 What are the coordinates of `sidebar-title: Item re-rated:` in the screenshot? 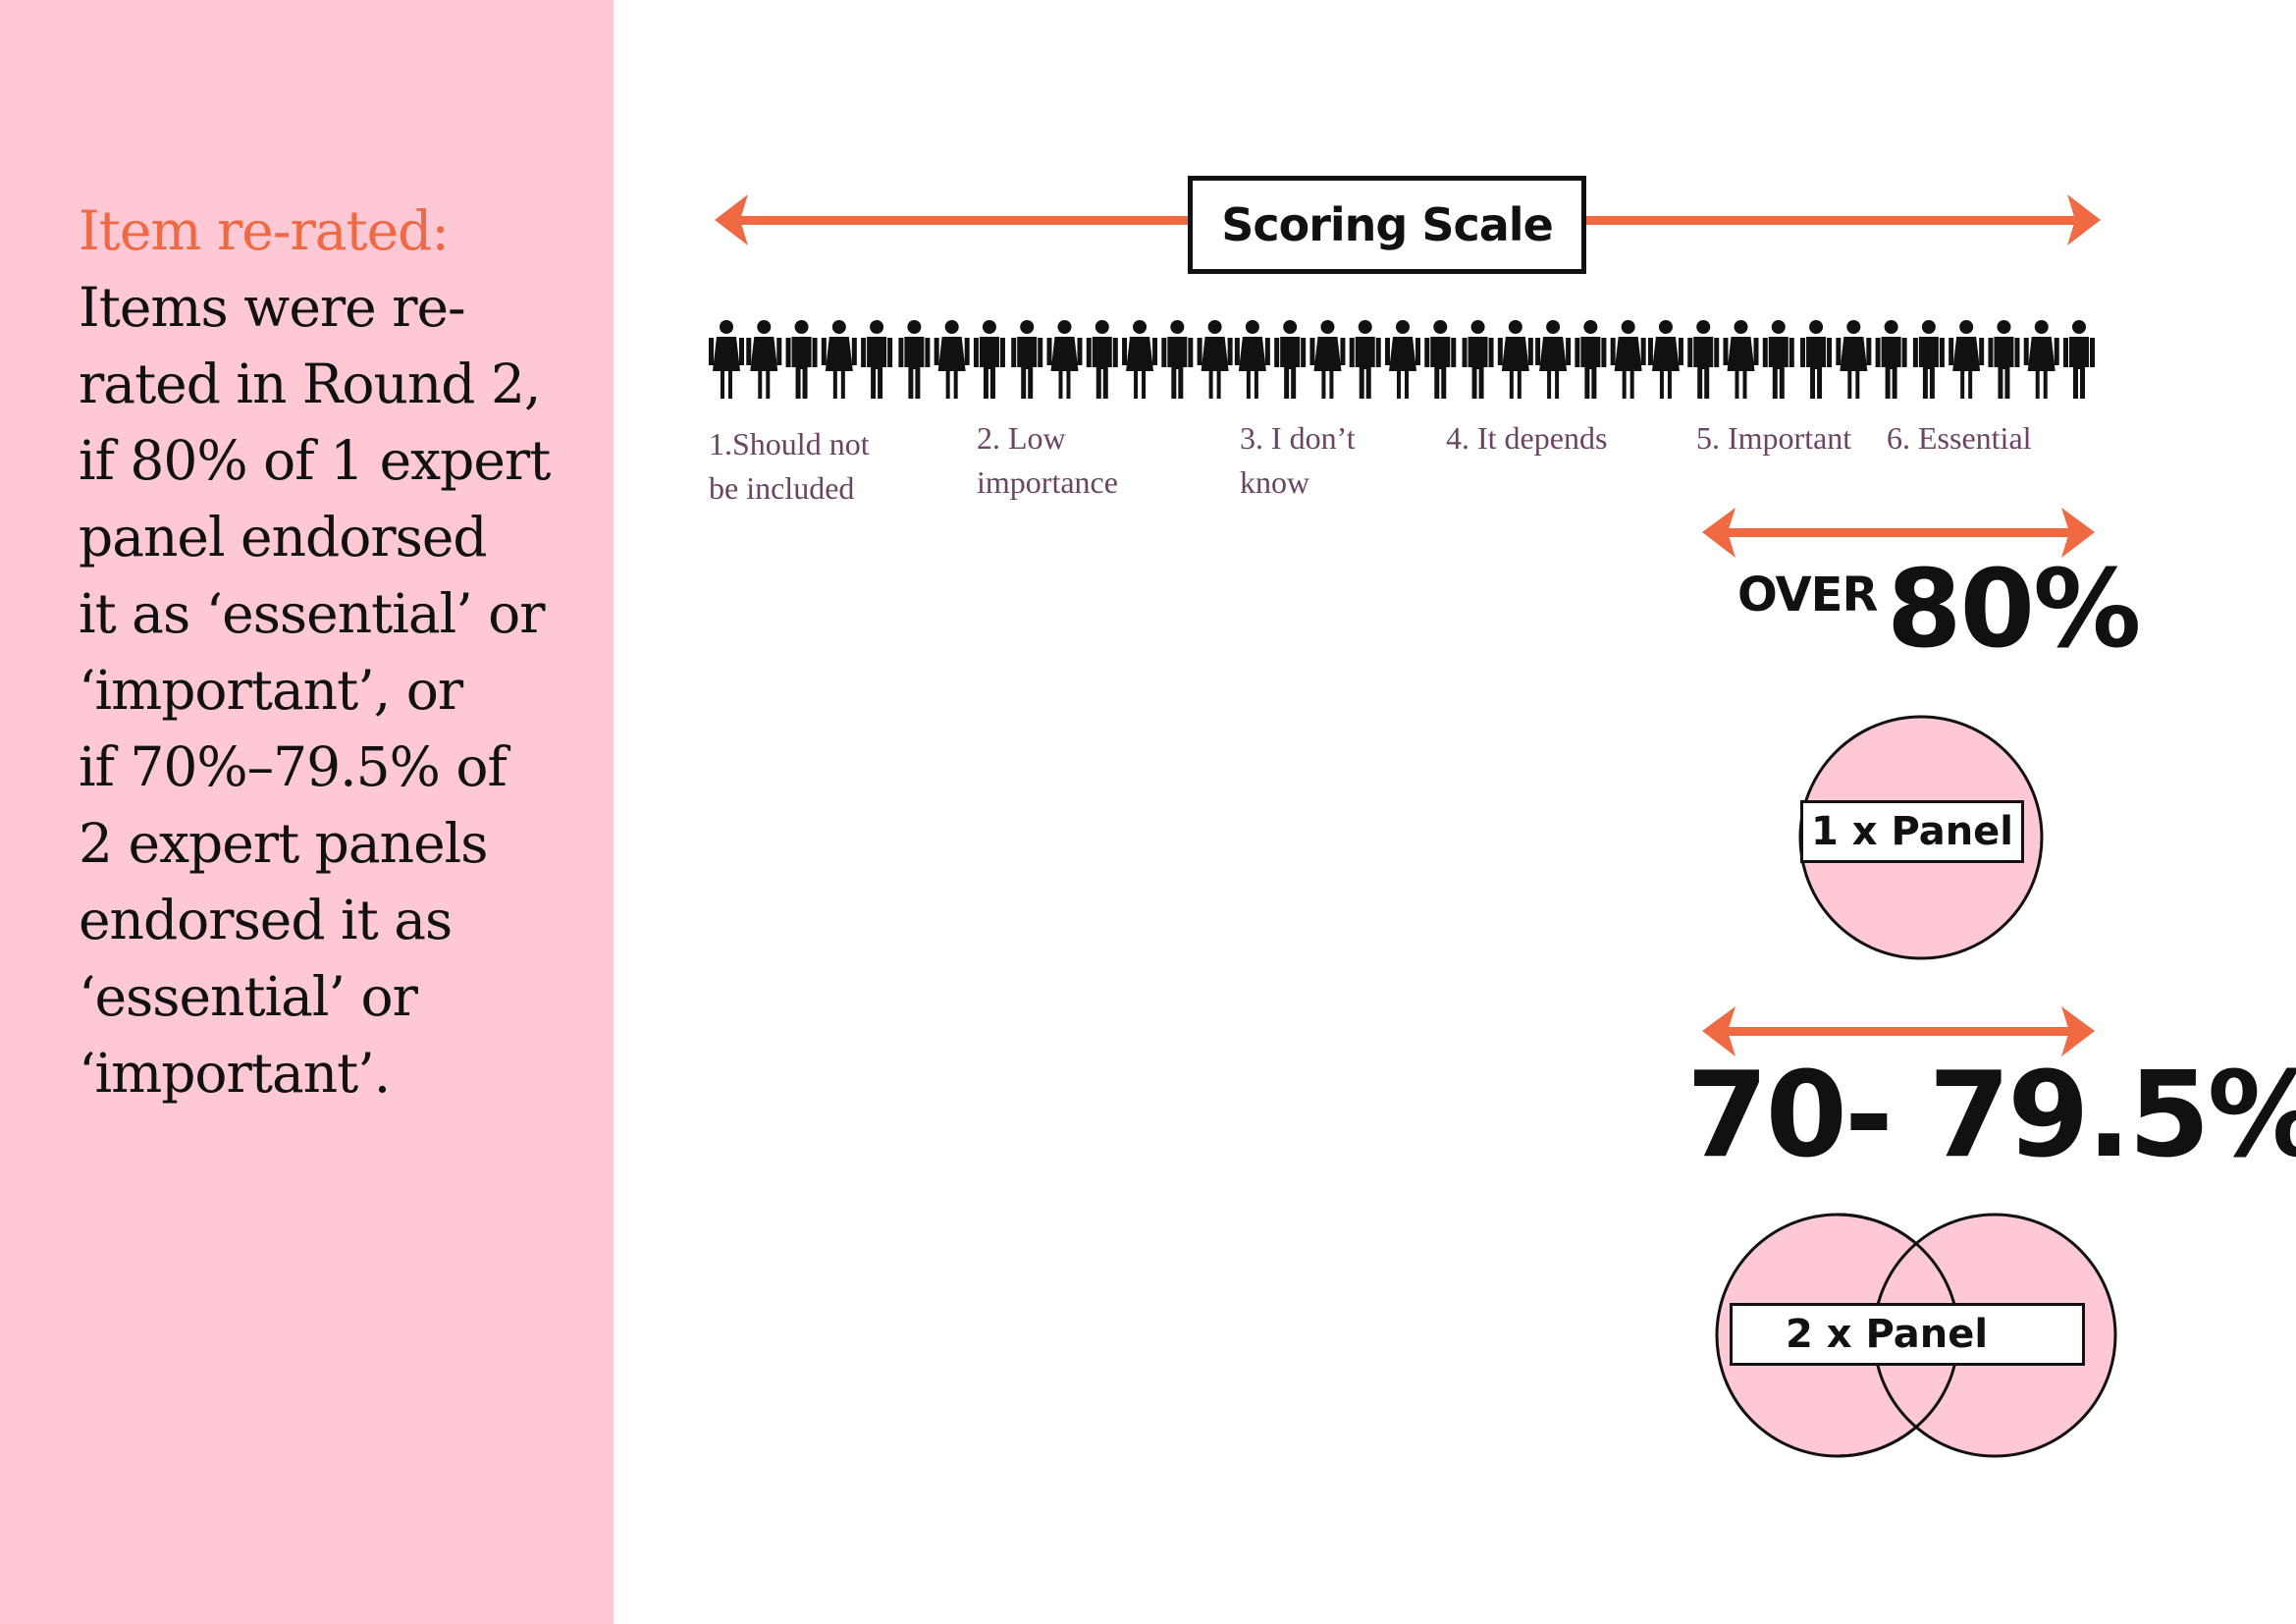 It's located at (264, 230).